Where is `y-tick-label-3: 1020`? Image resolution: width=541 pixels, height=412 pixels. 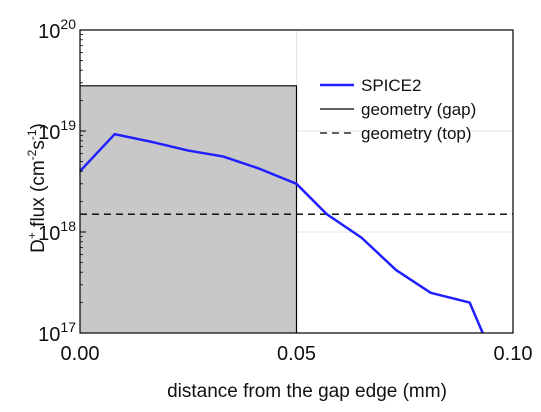
y-tick-label-3: 1020 is located at coordinates (57, 29).